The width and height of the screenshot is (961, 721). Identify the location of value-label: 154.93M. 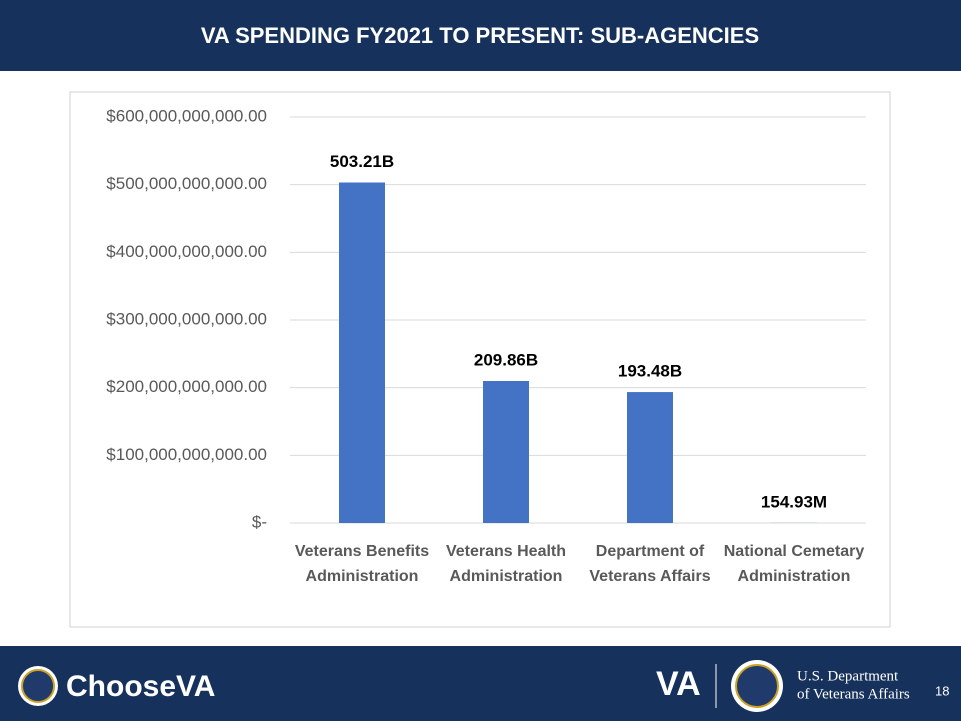
(794, 501).